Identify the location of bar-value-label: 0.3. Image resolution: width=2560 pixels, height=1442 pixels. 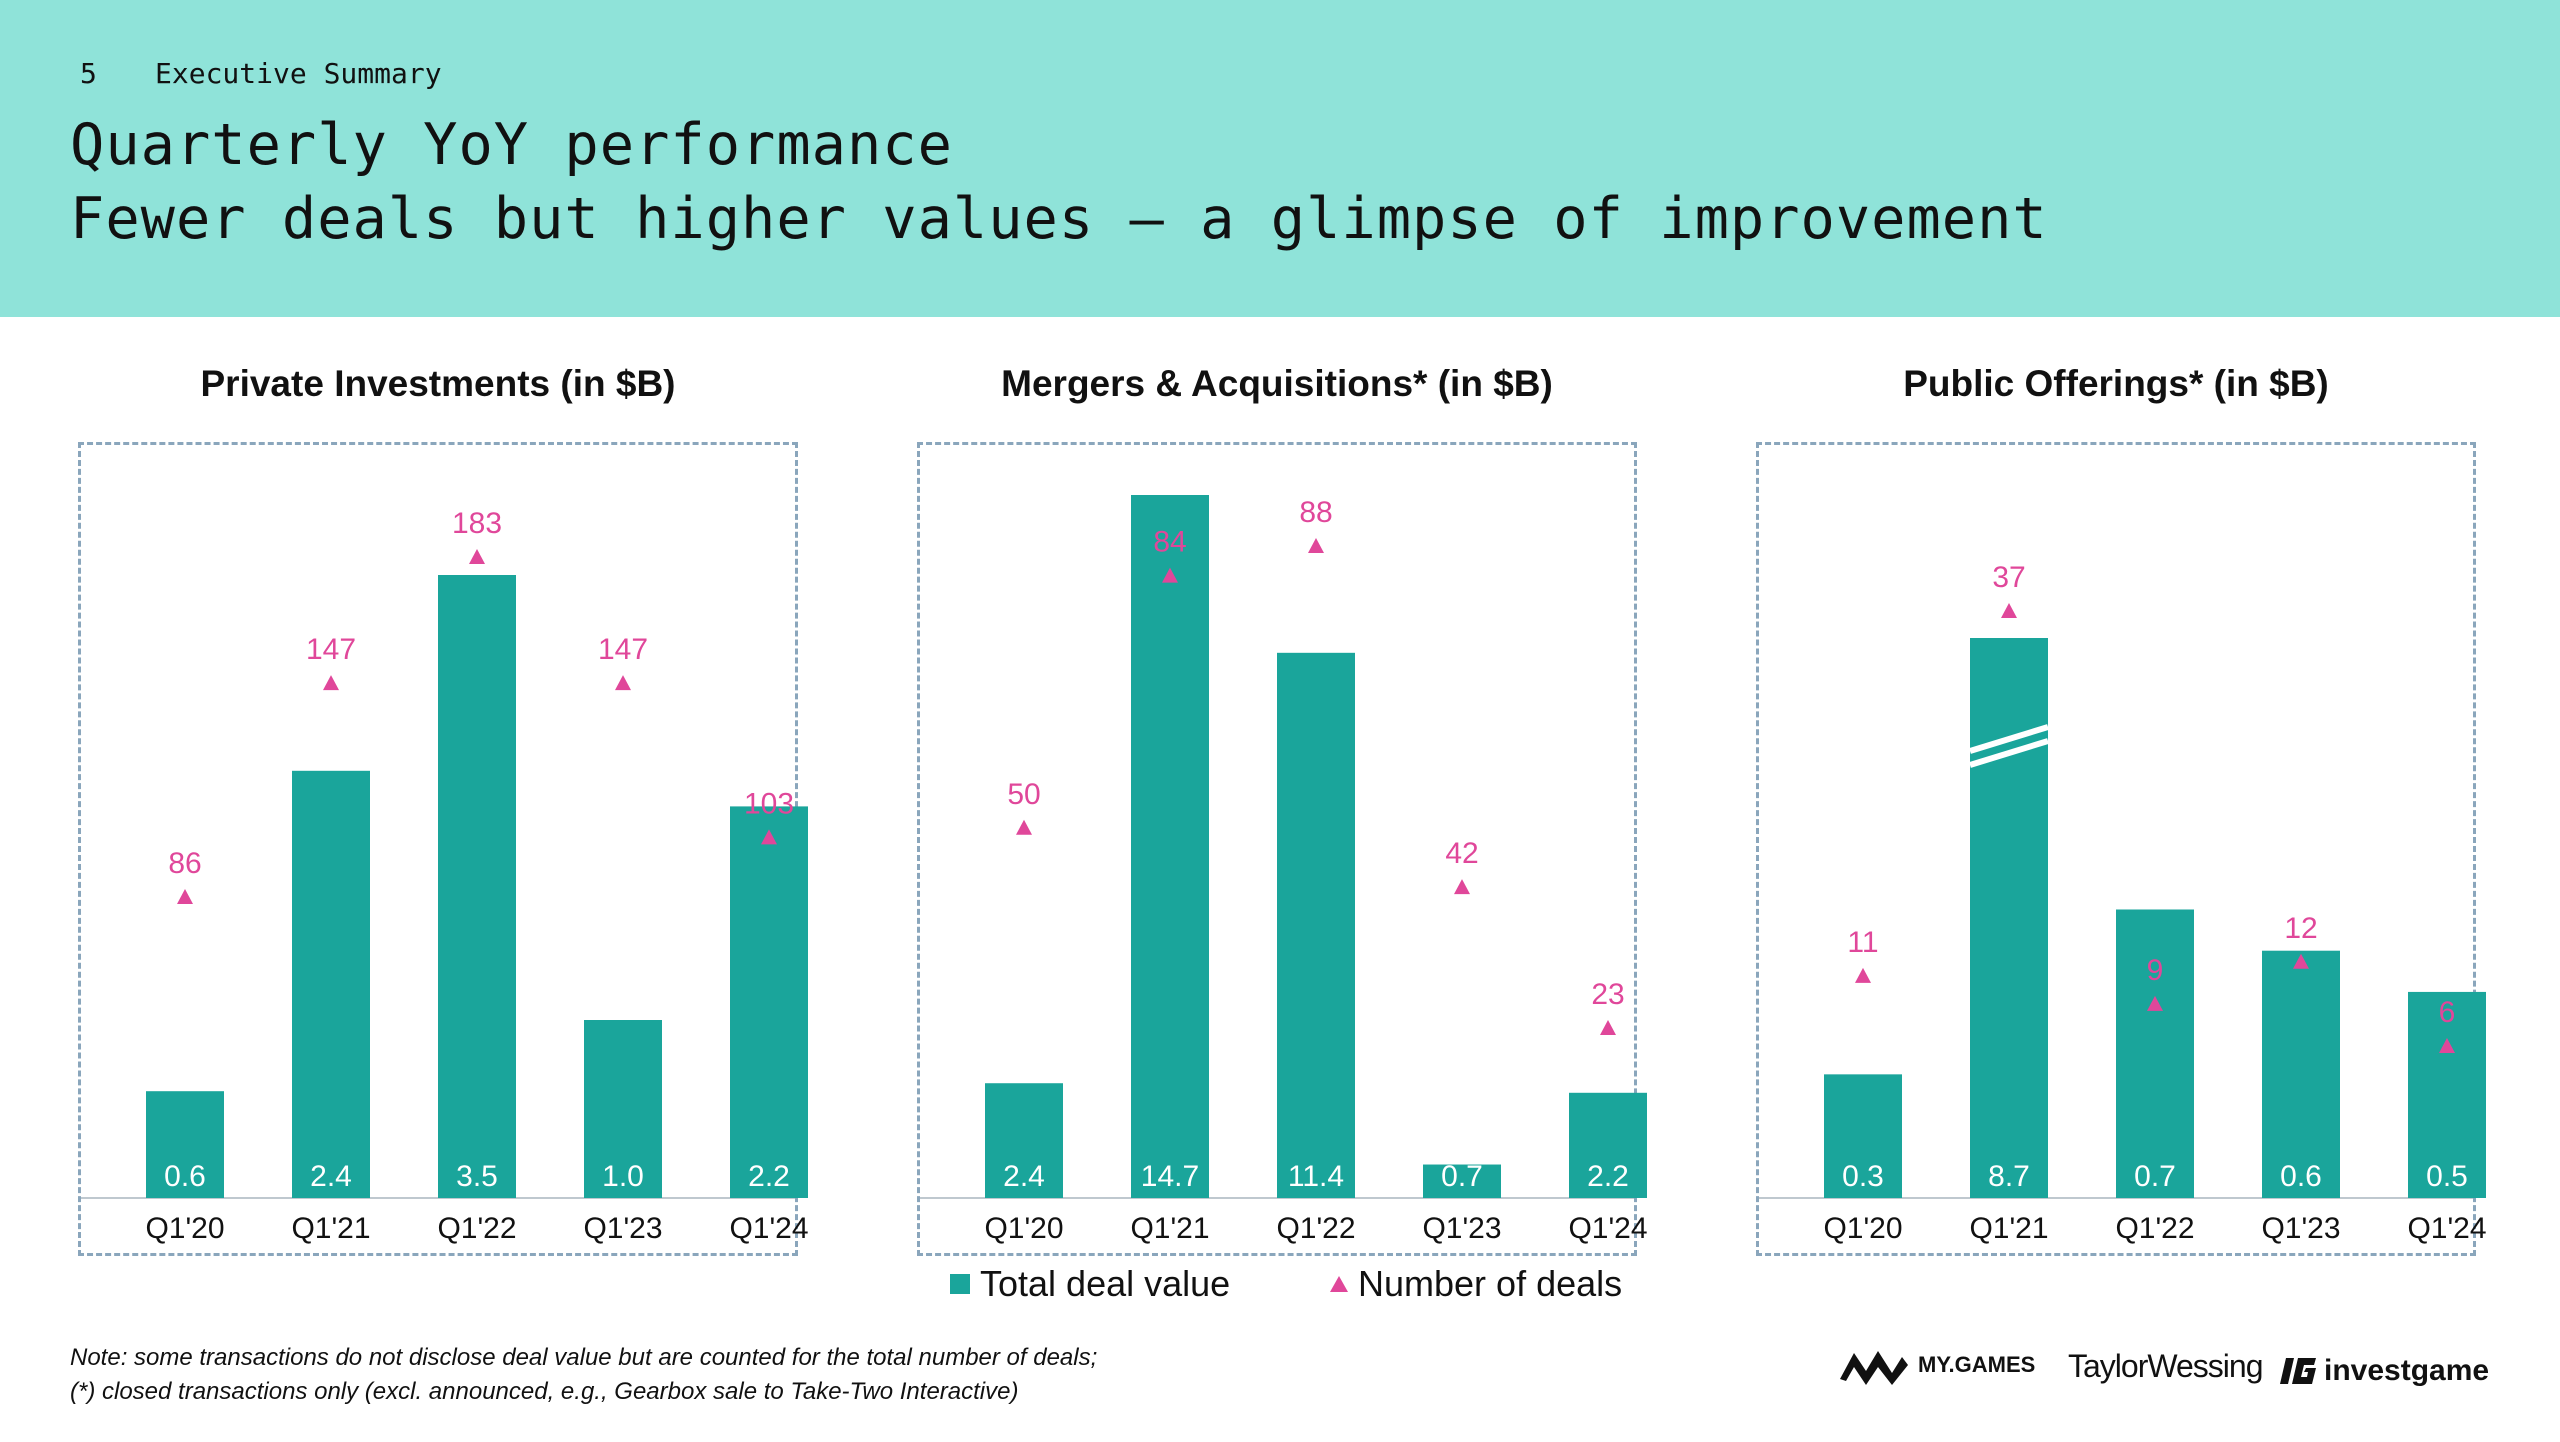
(1863, 1176).